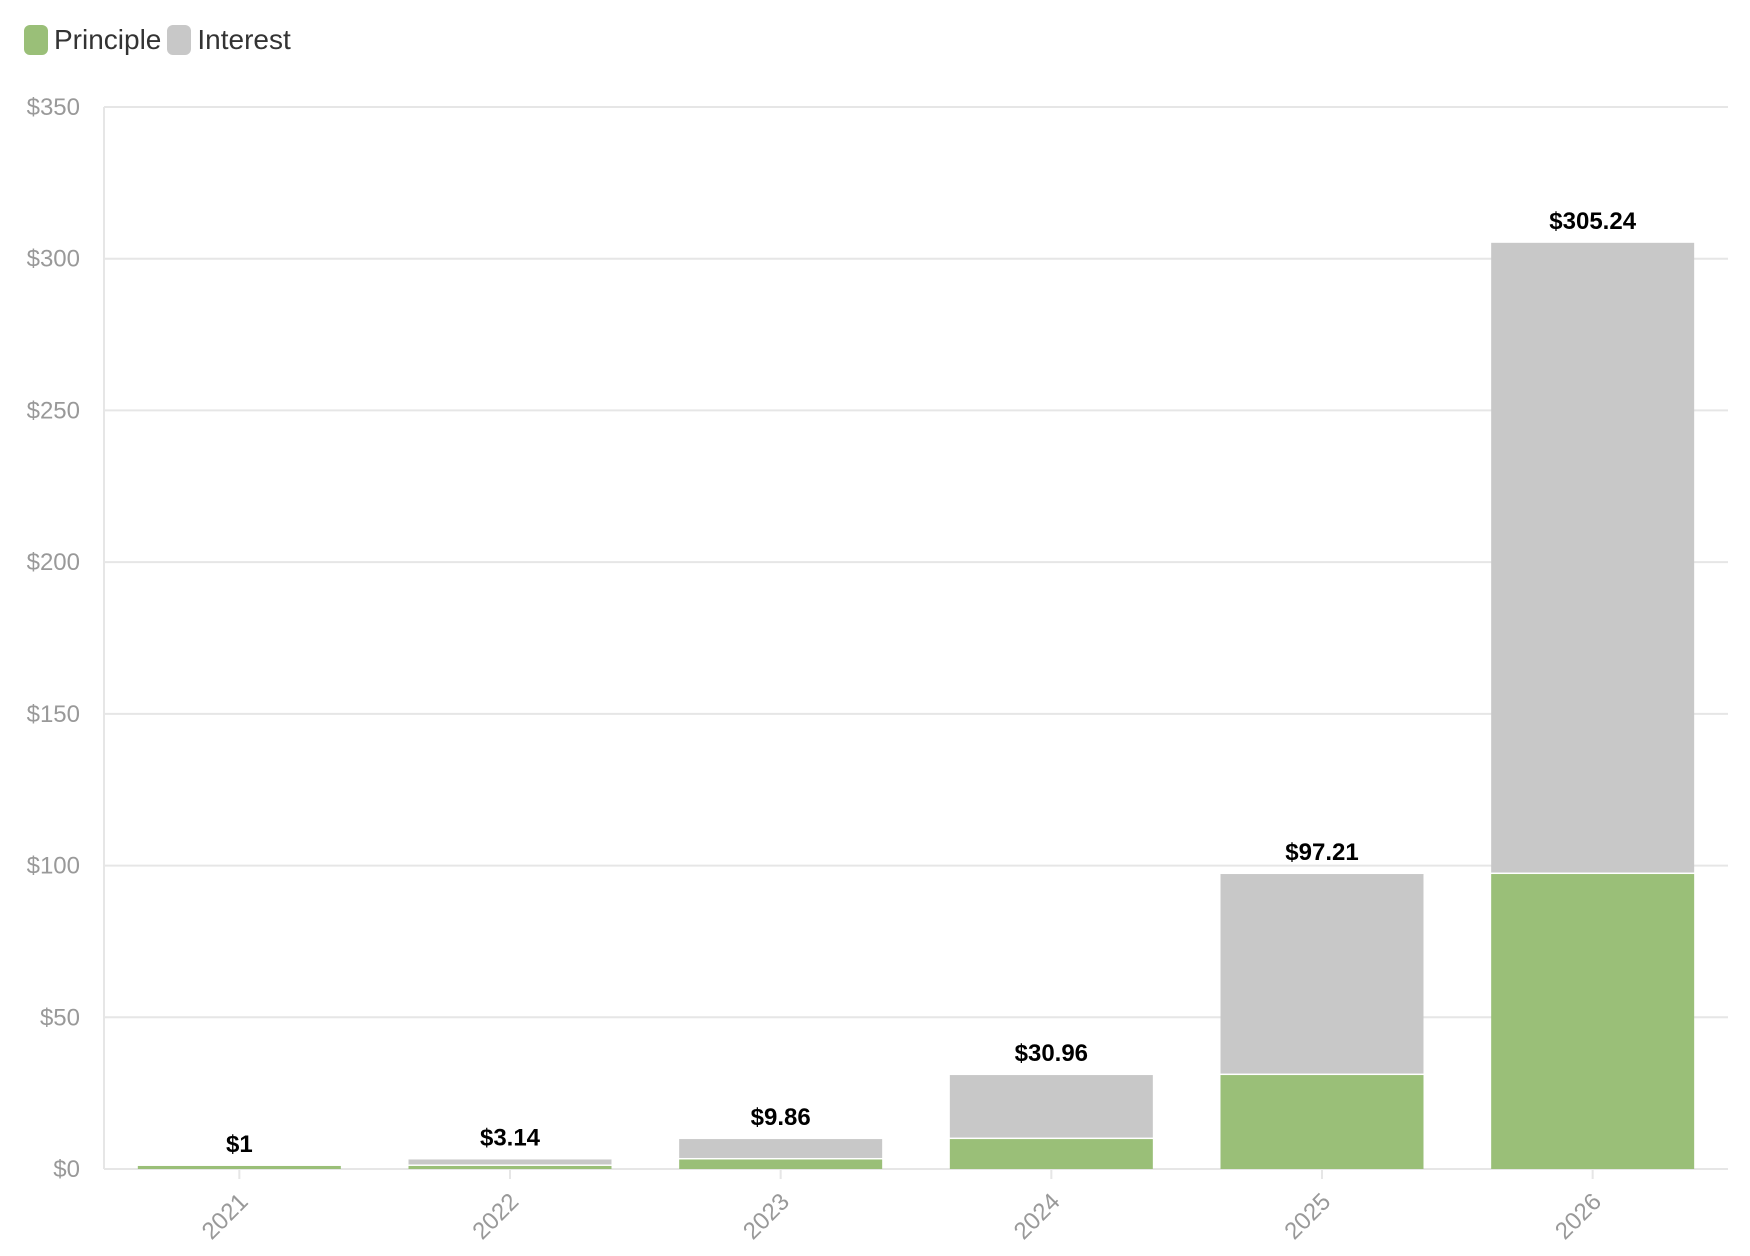 This screenshot has width=1750, height=1256. I want to click on x-tick-label: 2023, so click(766, 1216).